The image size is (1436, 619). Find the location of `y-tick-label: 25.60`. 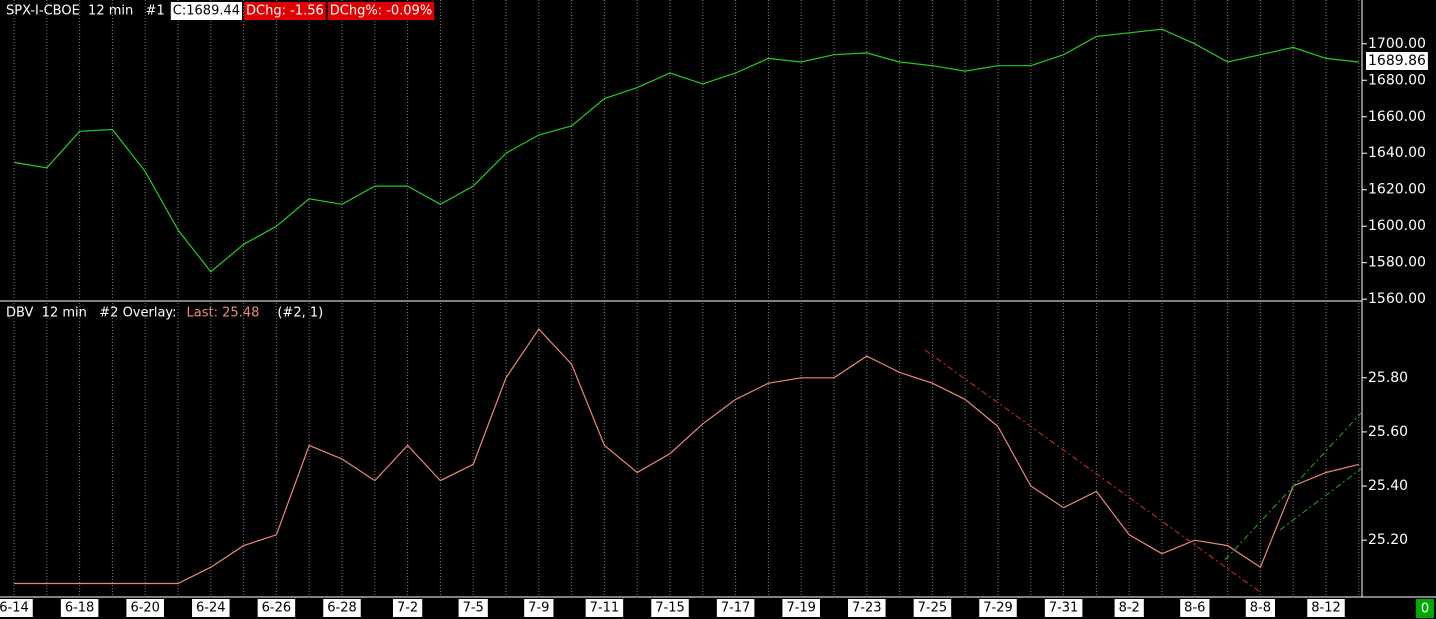

y-tick-label: 25.60 is located at coordinates (1388, 432).